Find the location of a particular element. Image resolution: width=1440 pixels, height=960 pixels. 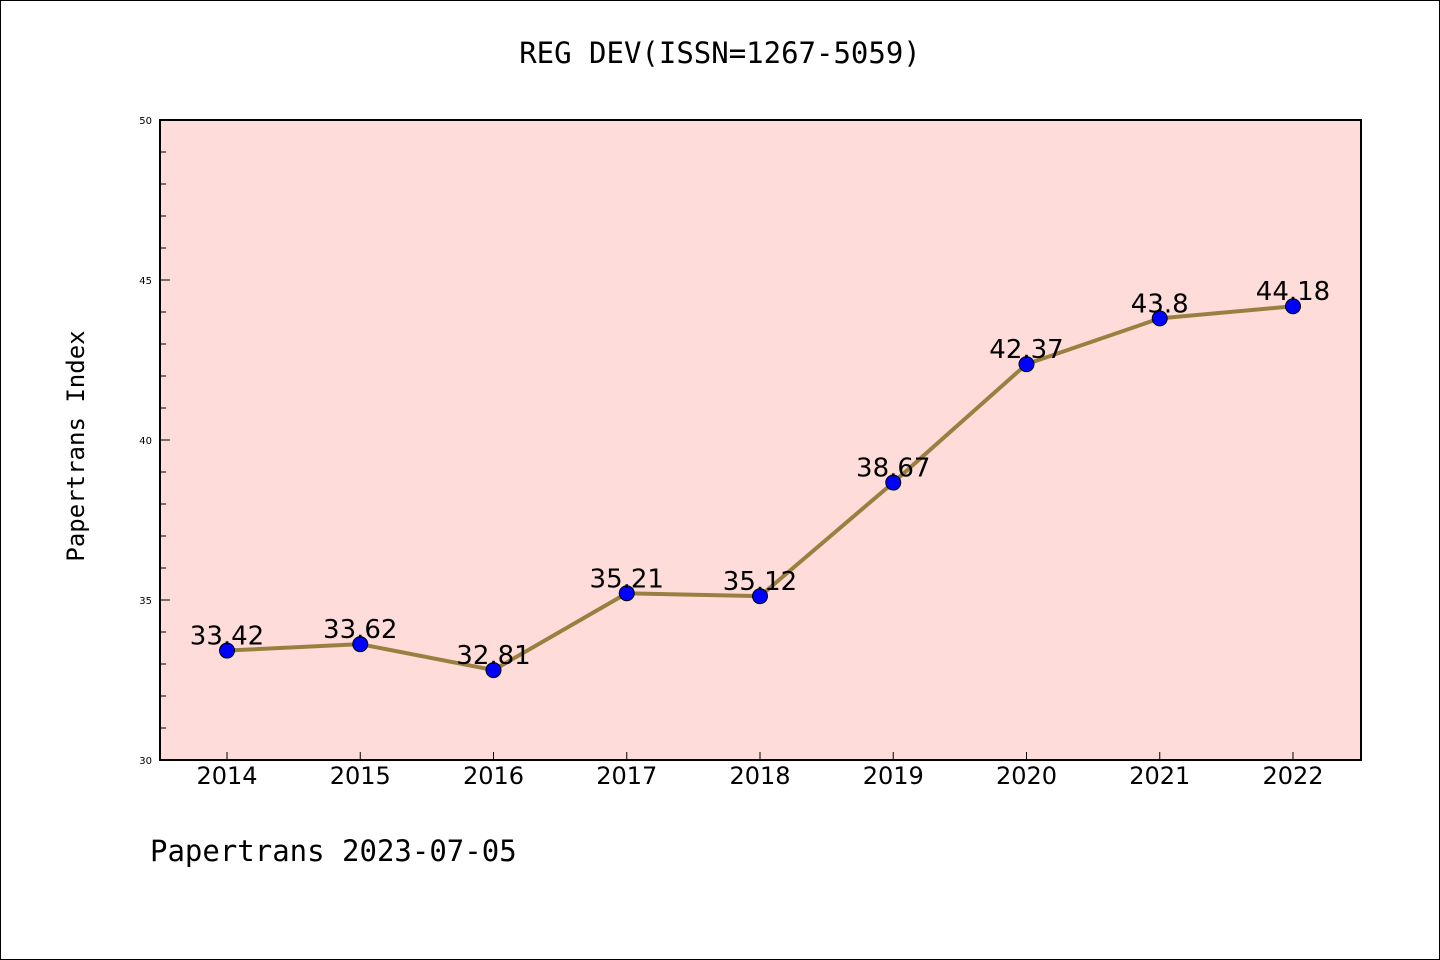

data-label: 43.8 is located at coordinates (1160, 304).